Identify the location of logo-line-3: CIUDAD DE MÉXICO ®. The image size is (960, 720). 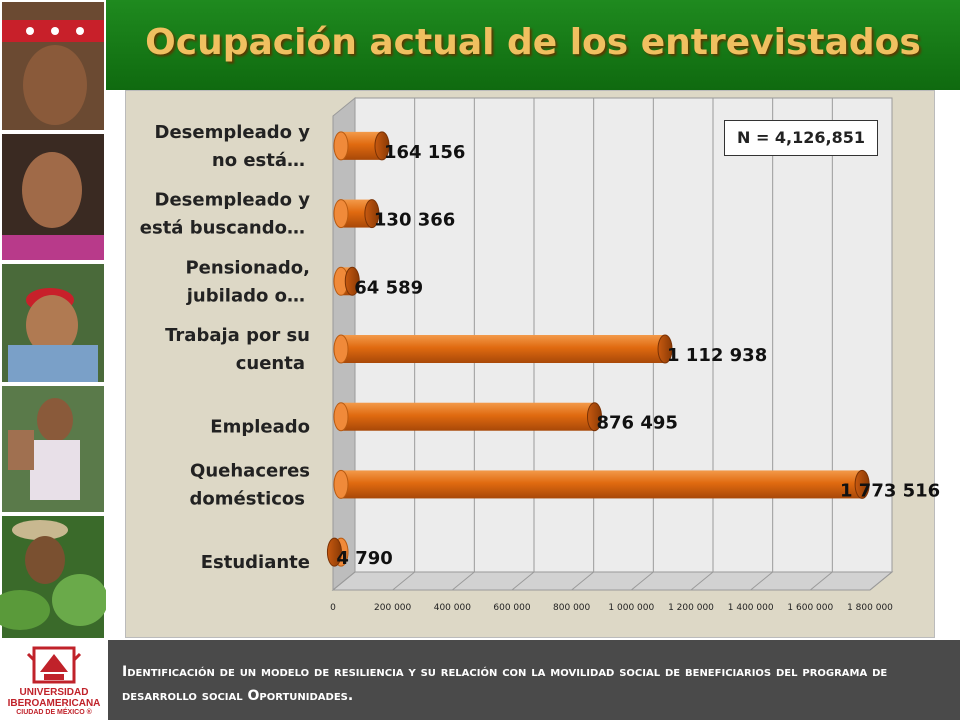
(54, 712).